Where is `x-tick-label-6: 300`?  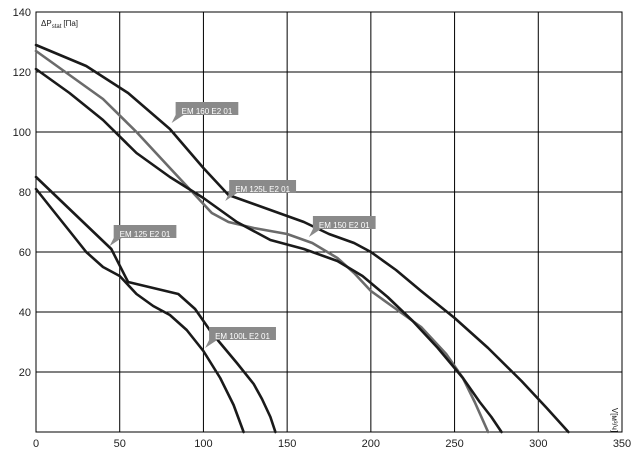 x-tick-label-6: 300 is located at coordinates (538, 444).